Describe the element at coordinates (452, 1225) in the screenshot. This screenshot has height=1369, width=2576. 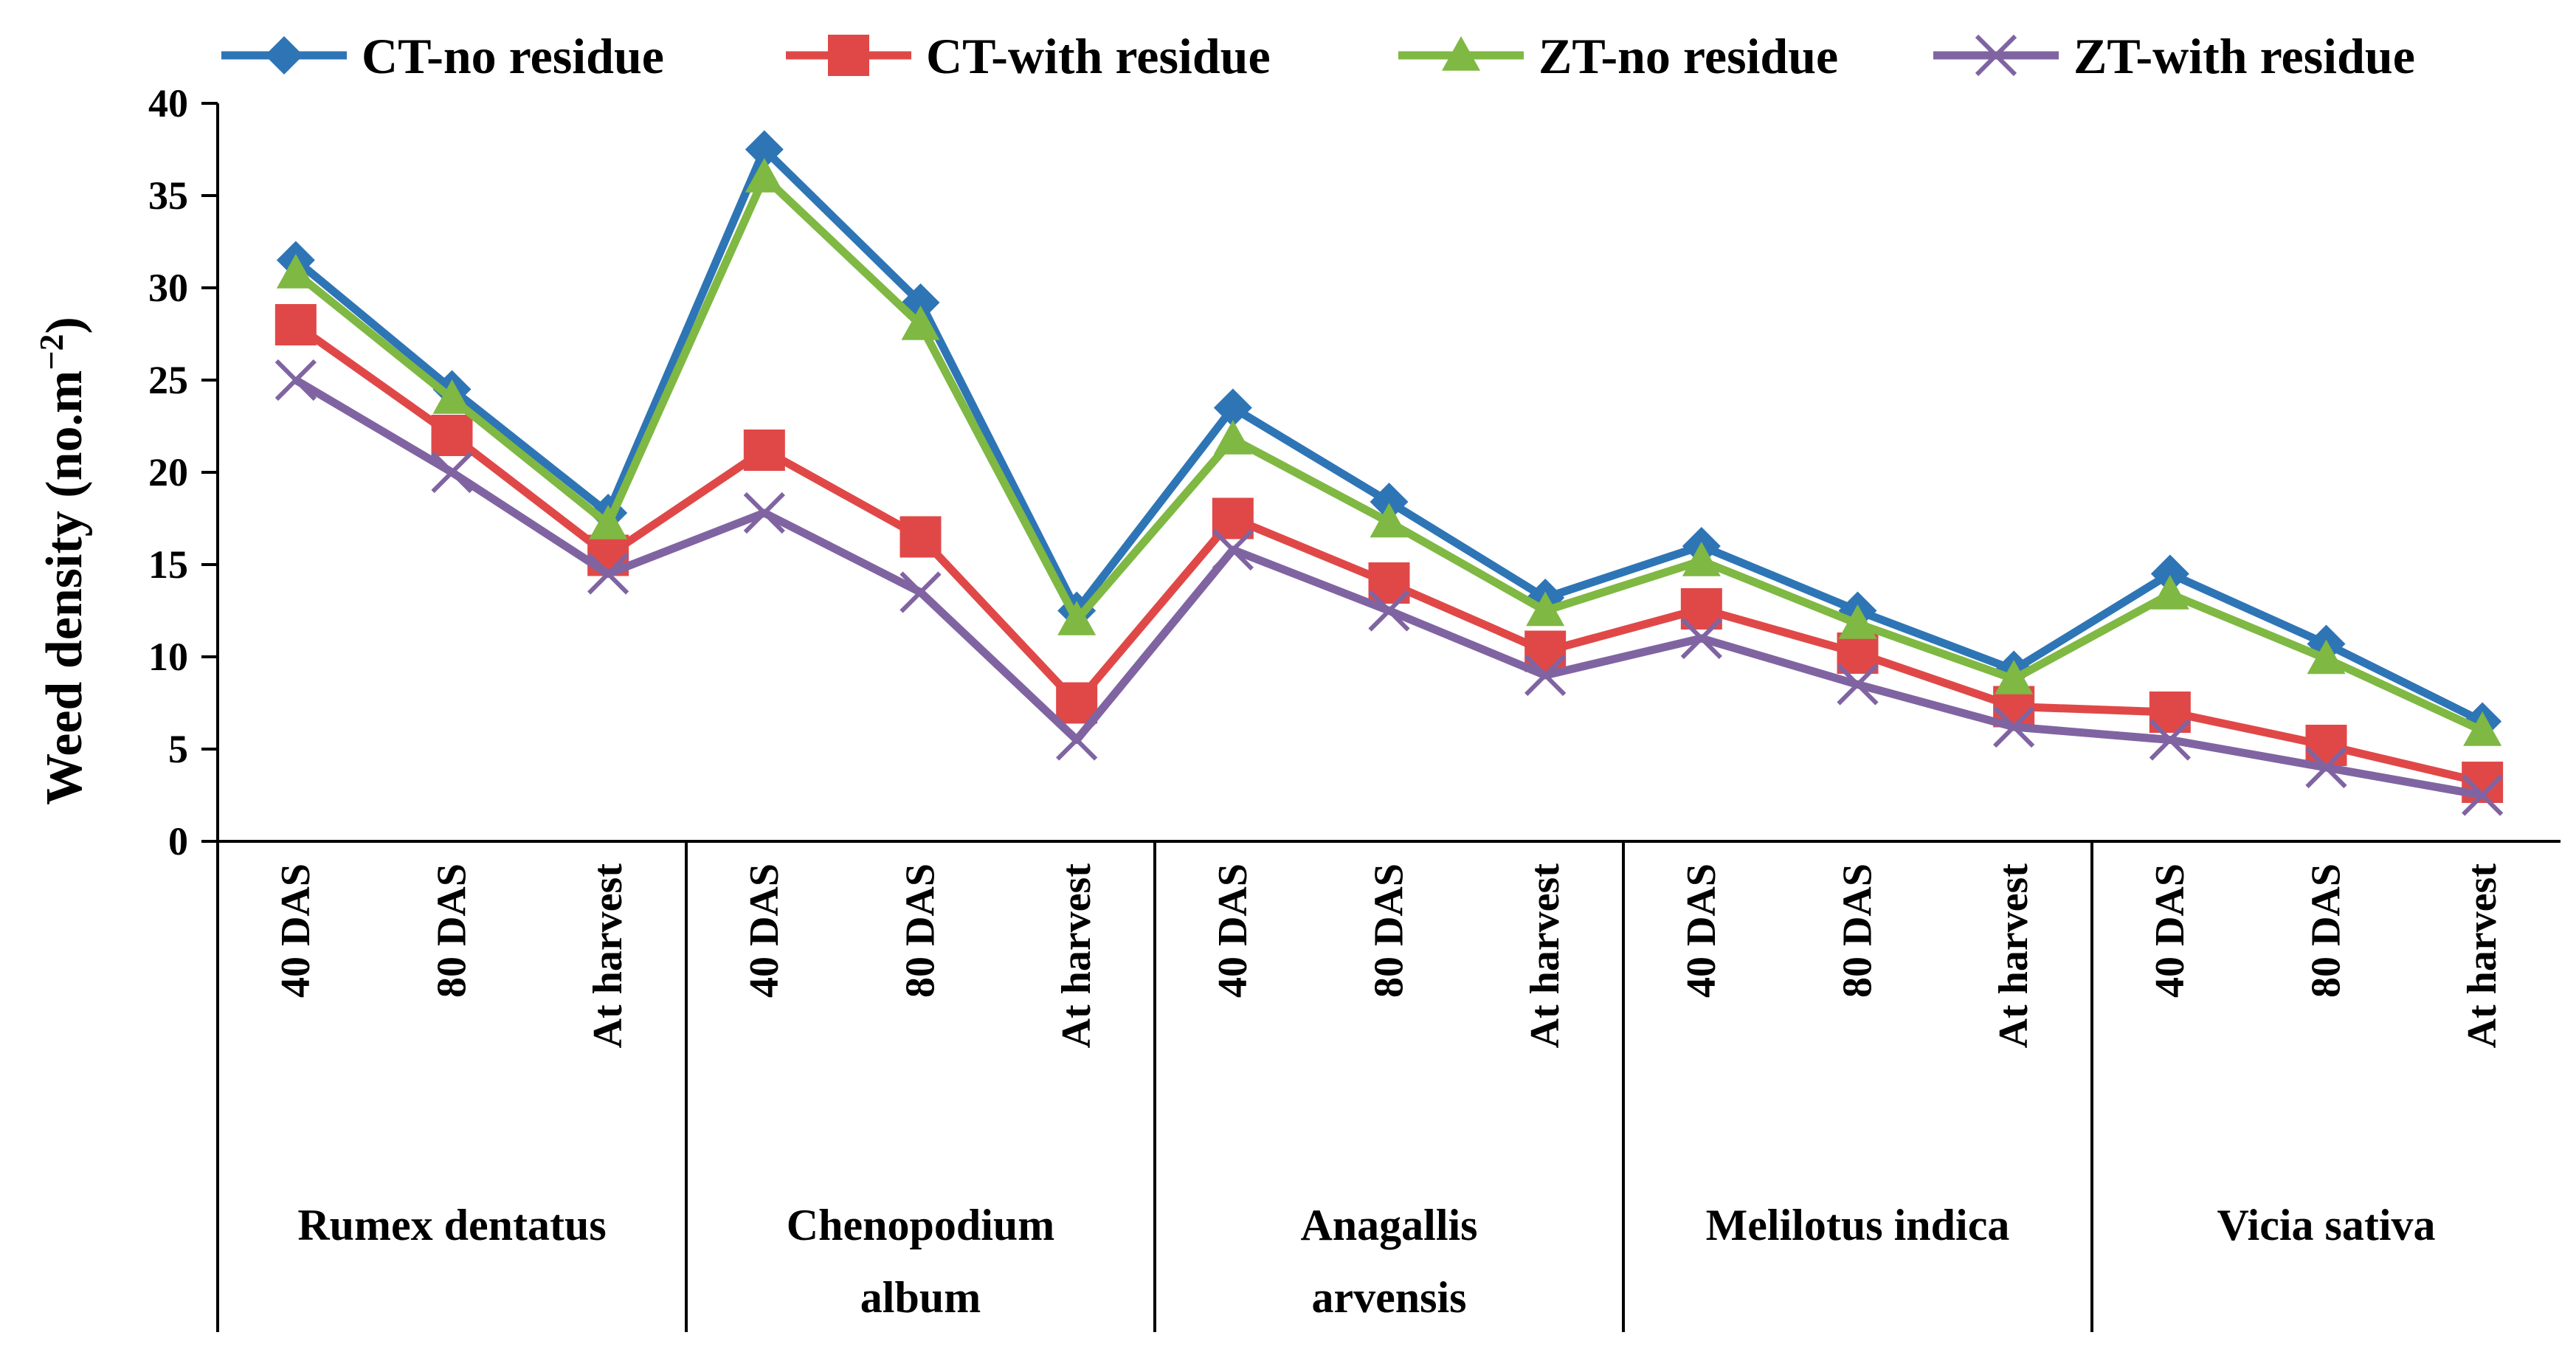
I see `x-group-label: Rumex dentatus` at that location.